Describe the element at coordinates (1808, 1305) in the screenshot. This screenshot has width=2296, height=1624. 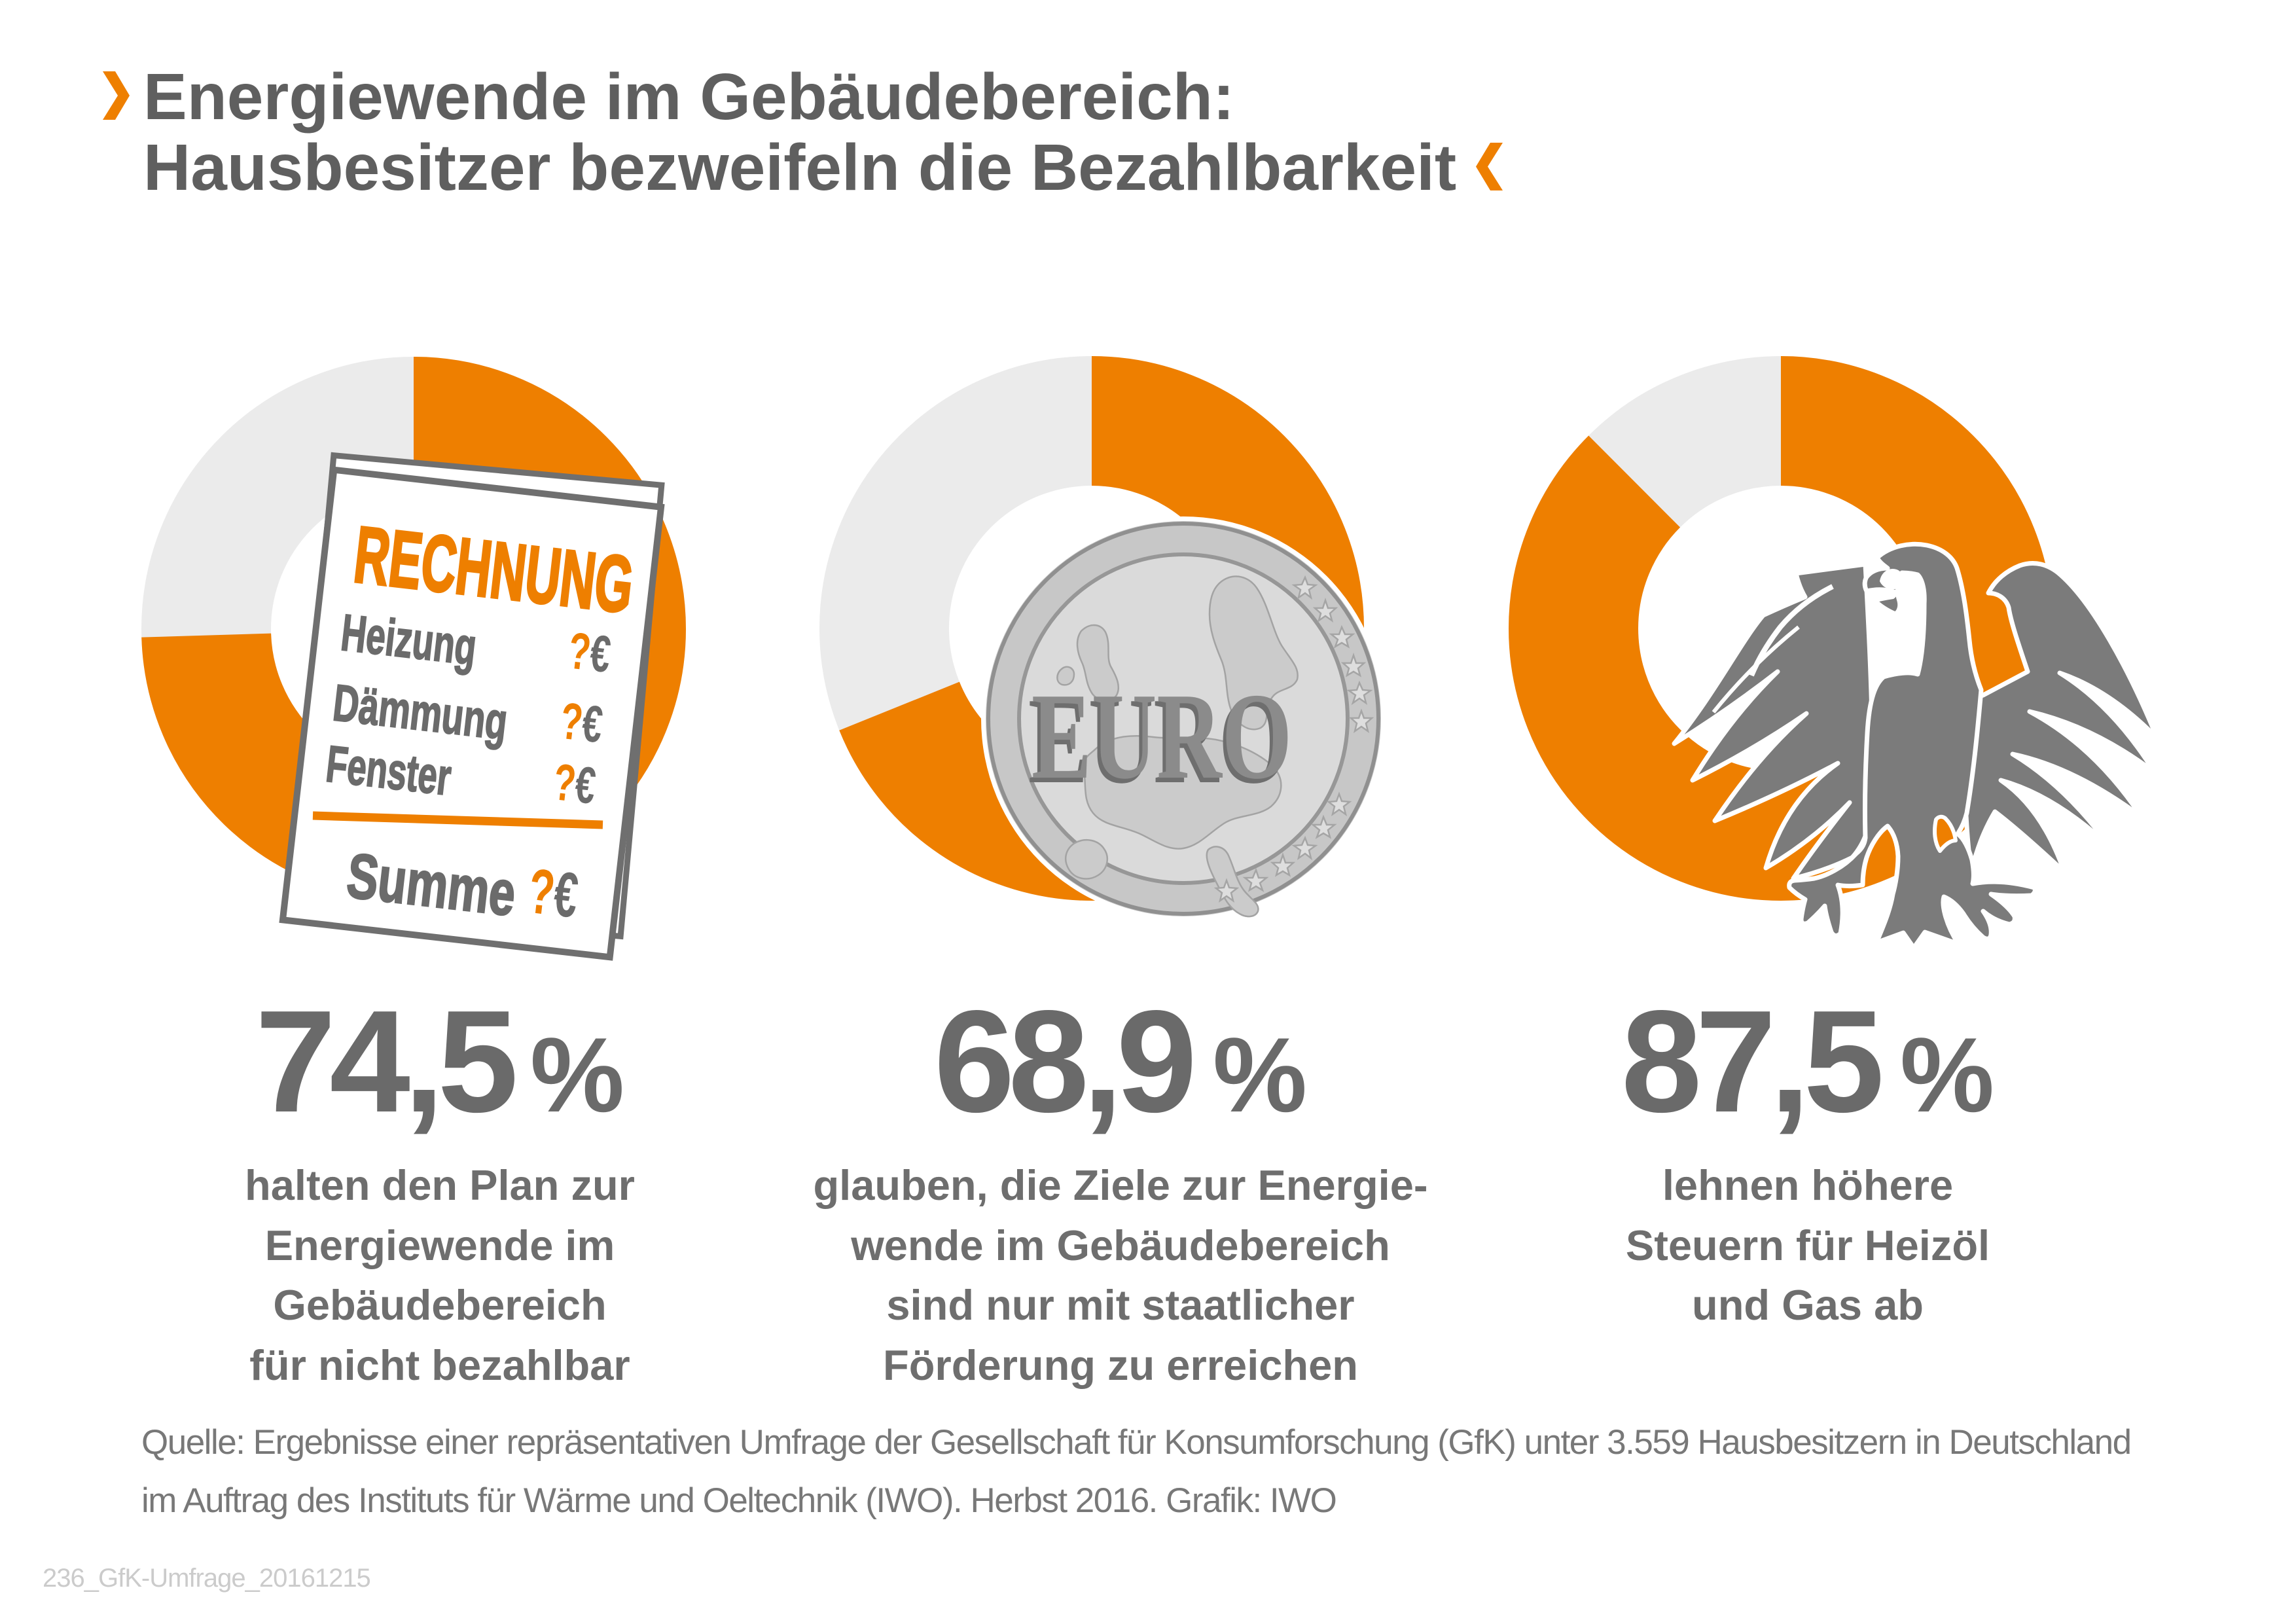
I see `svg-text: und Gas ab` at that location.